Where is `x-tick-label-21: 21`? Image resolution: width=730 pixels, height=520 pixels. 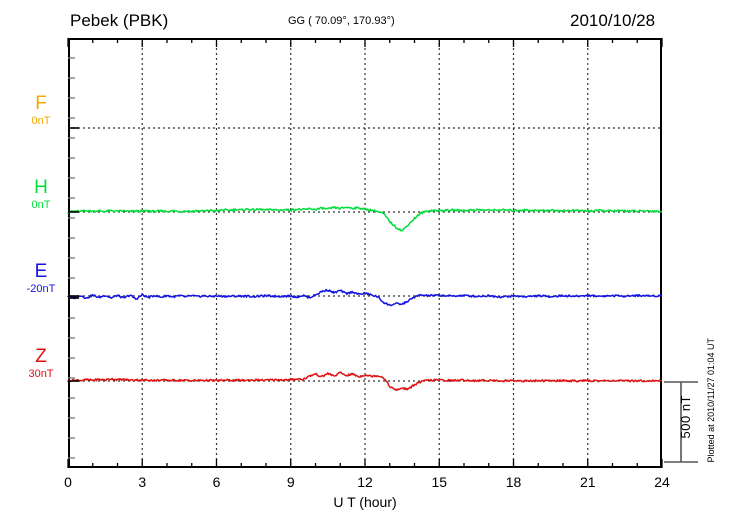 x-tick-label-21: 21 is located at coordinates (587, 482).